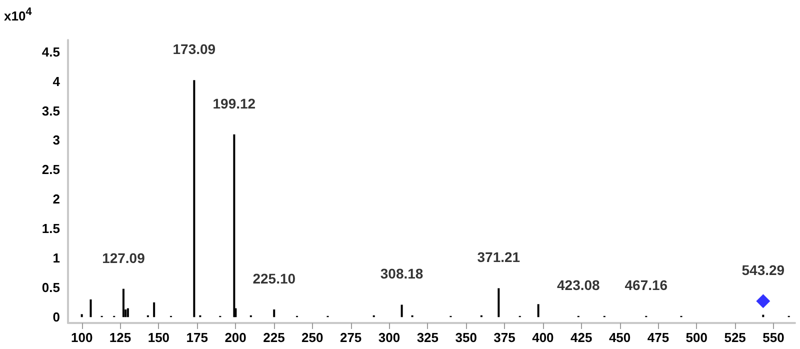  Describe the element at coordinates (505, 337) in the screenshot. I see `x-tick-label: 375` at that location.